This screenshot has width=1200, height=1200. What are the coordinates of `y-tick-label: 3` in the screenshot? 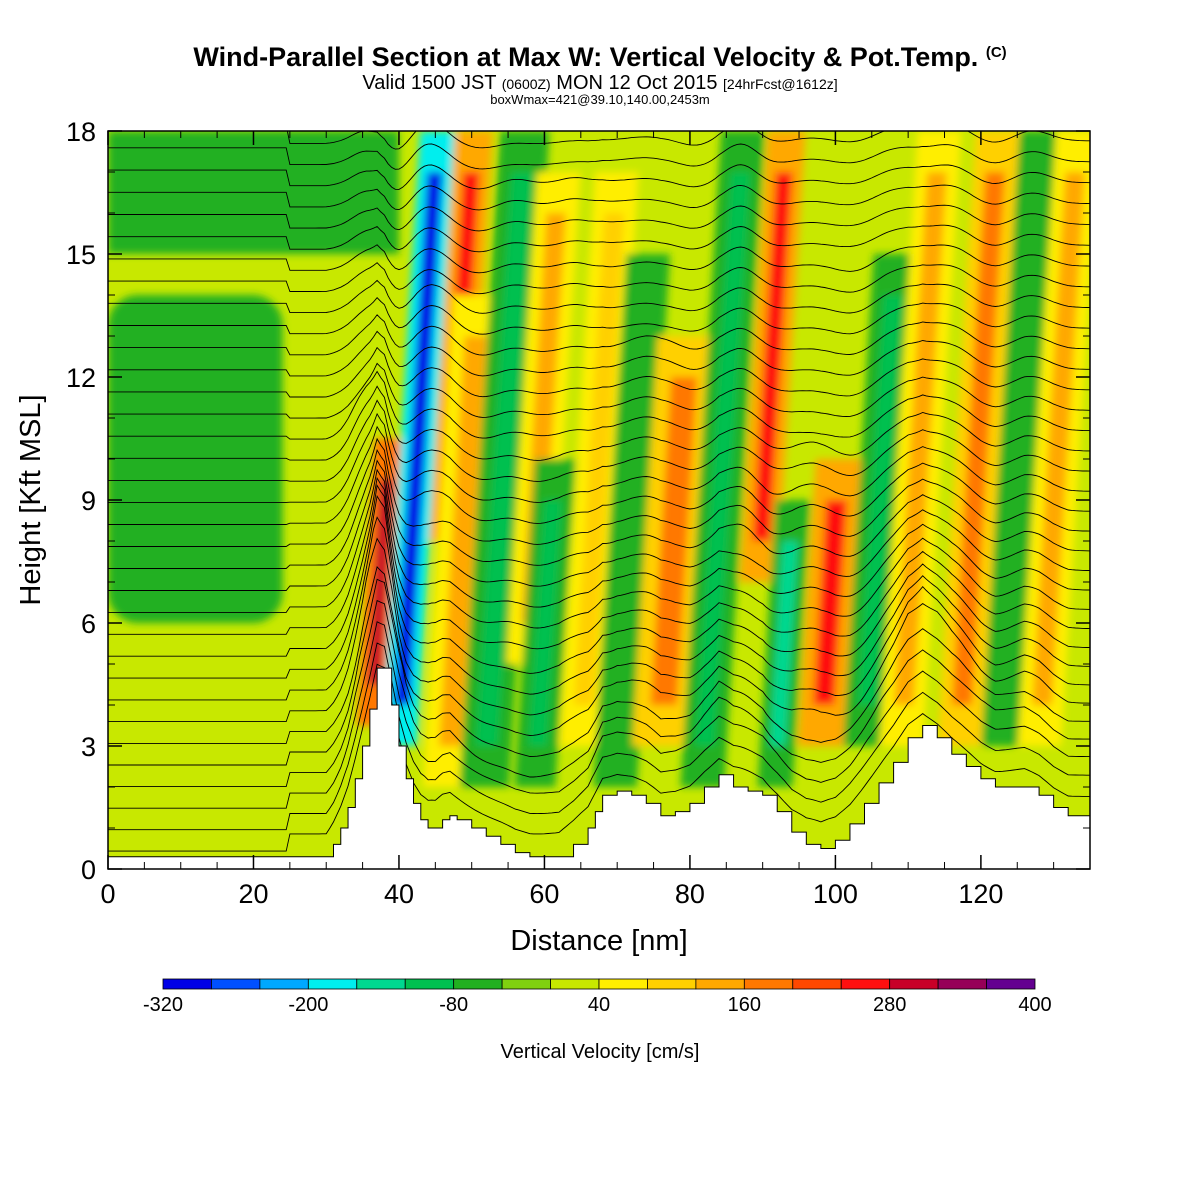 It's located at (88, 747).